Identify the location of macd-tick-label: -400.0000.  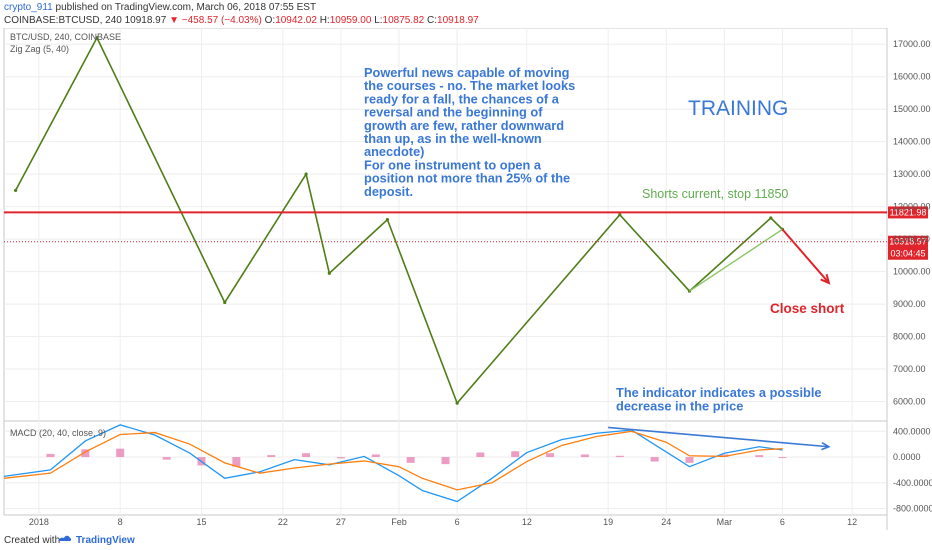
(912, 483).